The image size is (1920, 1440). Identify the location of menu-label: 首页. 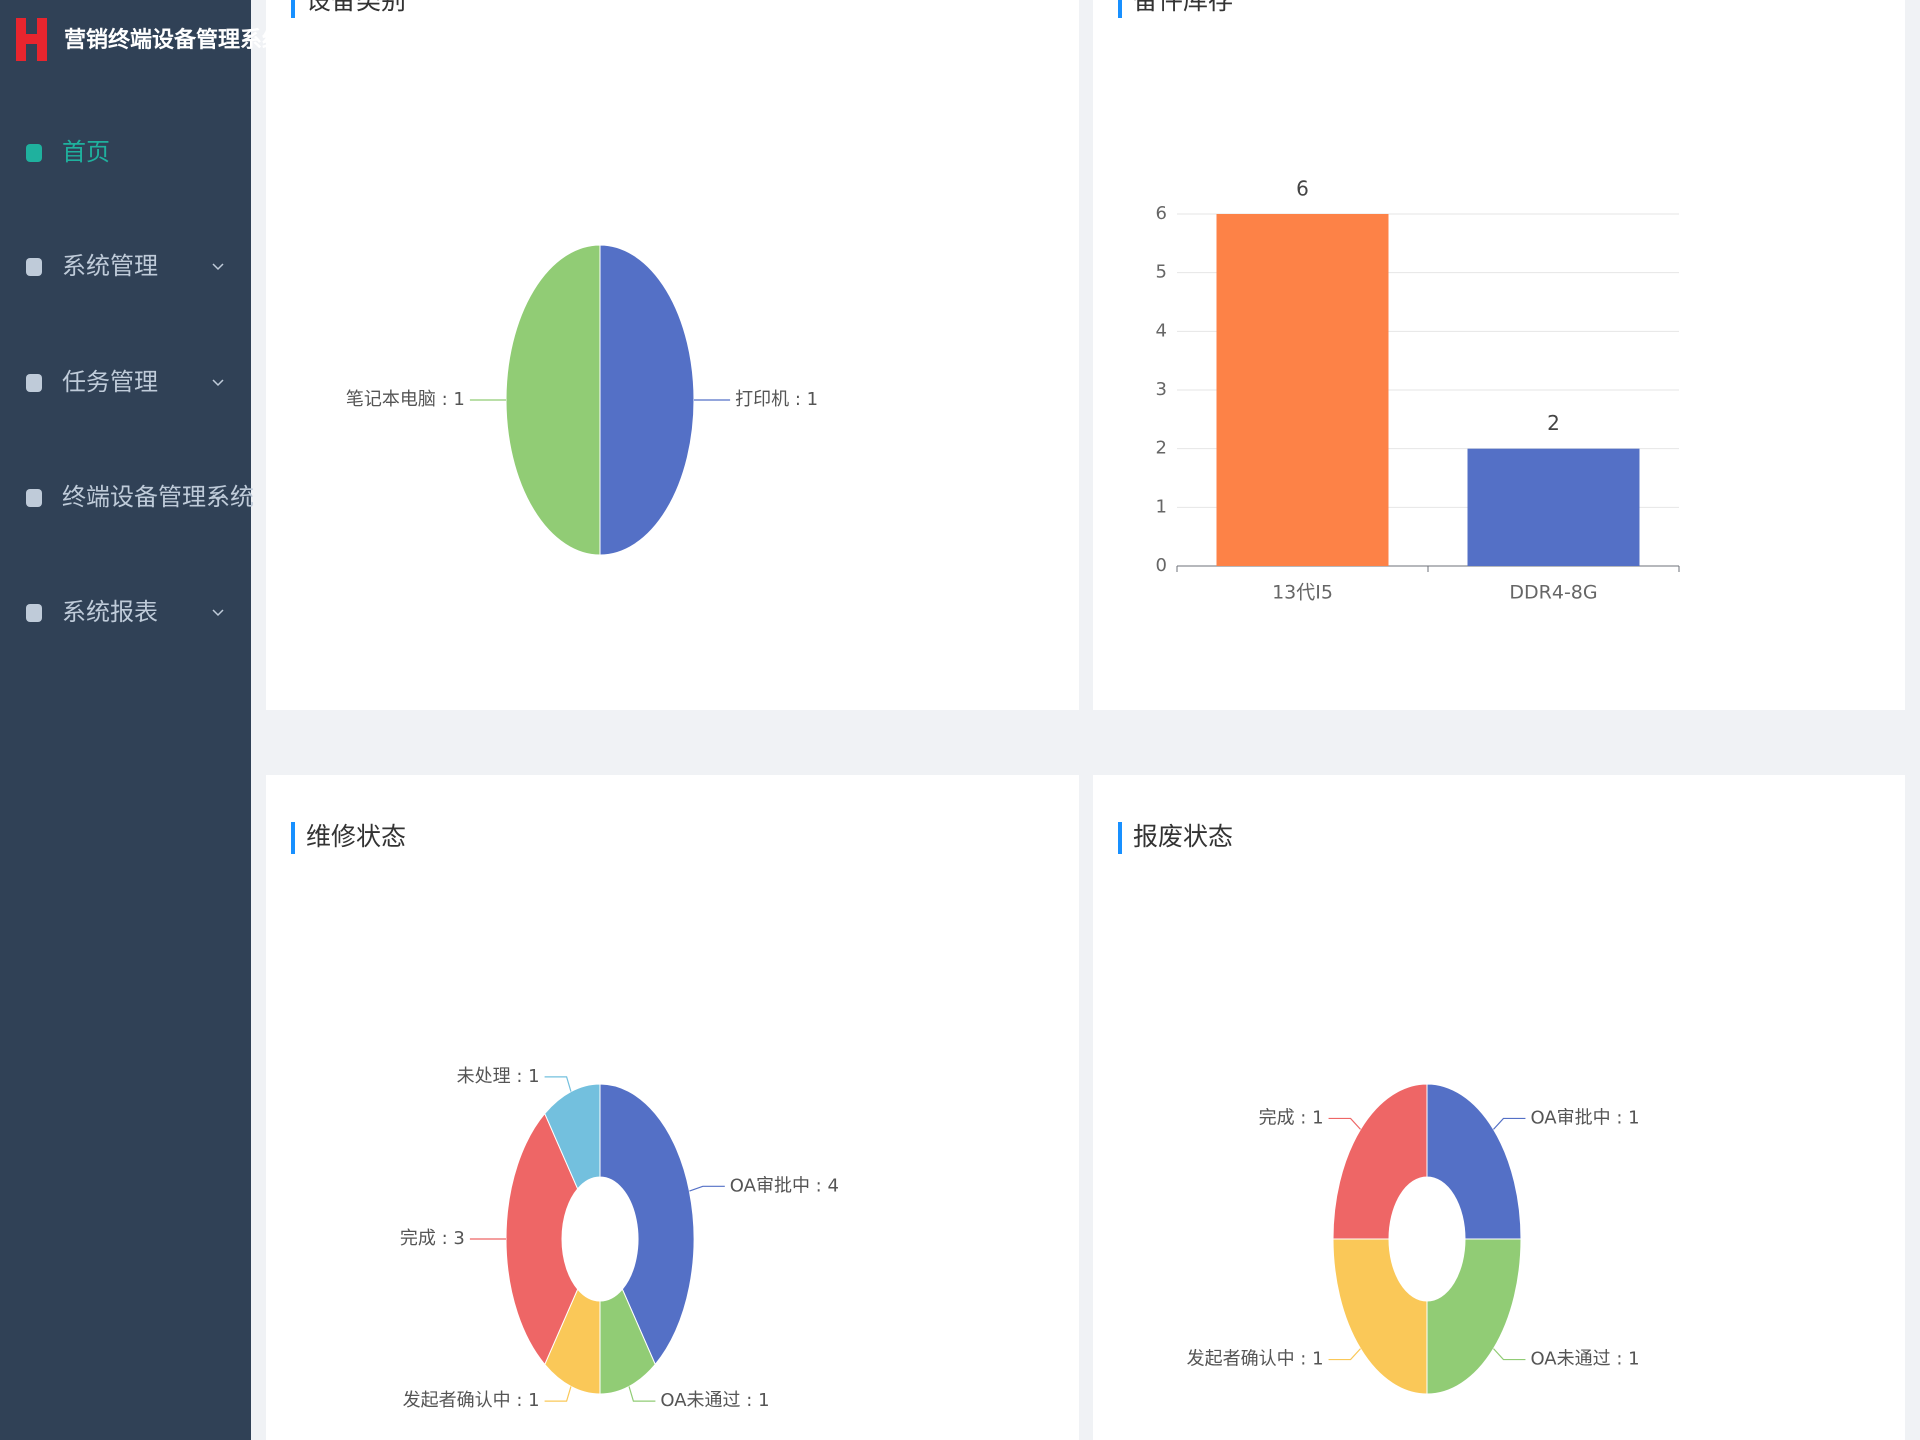
(86, 152).